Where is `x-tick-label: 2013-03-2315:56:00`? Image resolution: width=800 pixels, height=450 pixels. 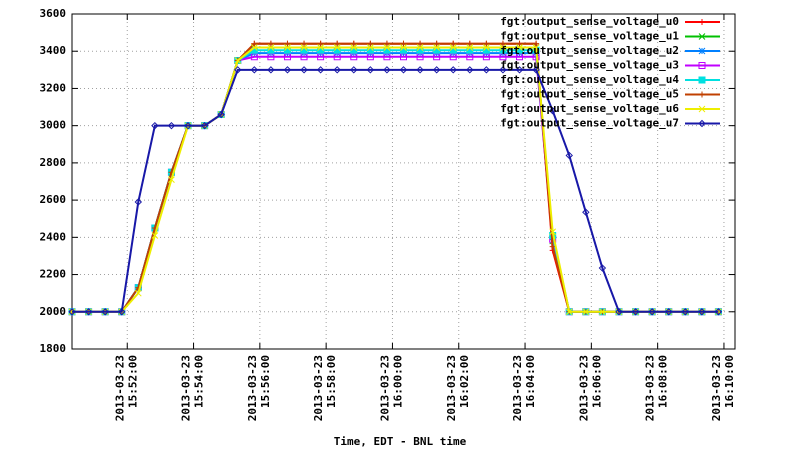
x-tick-label: 2013-03-2315:56:00 is located at coordinates (259, 388).